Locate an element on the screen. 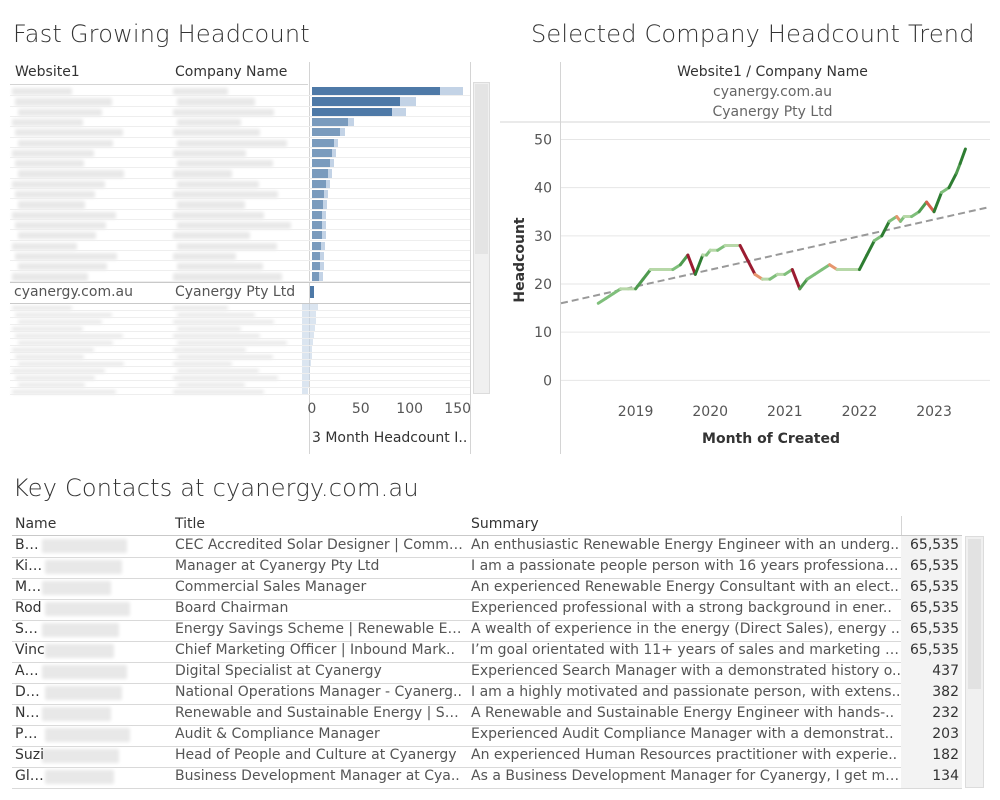 The width and height of the screenshot is (1000, 800). contact-value: 65,535 is located at coordinates (934, 629).